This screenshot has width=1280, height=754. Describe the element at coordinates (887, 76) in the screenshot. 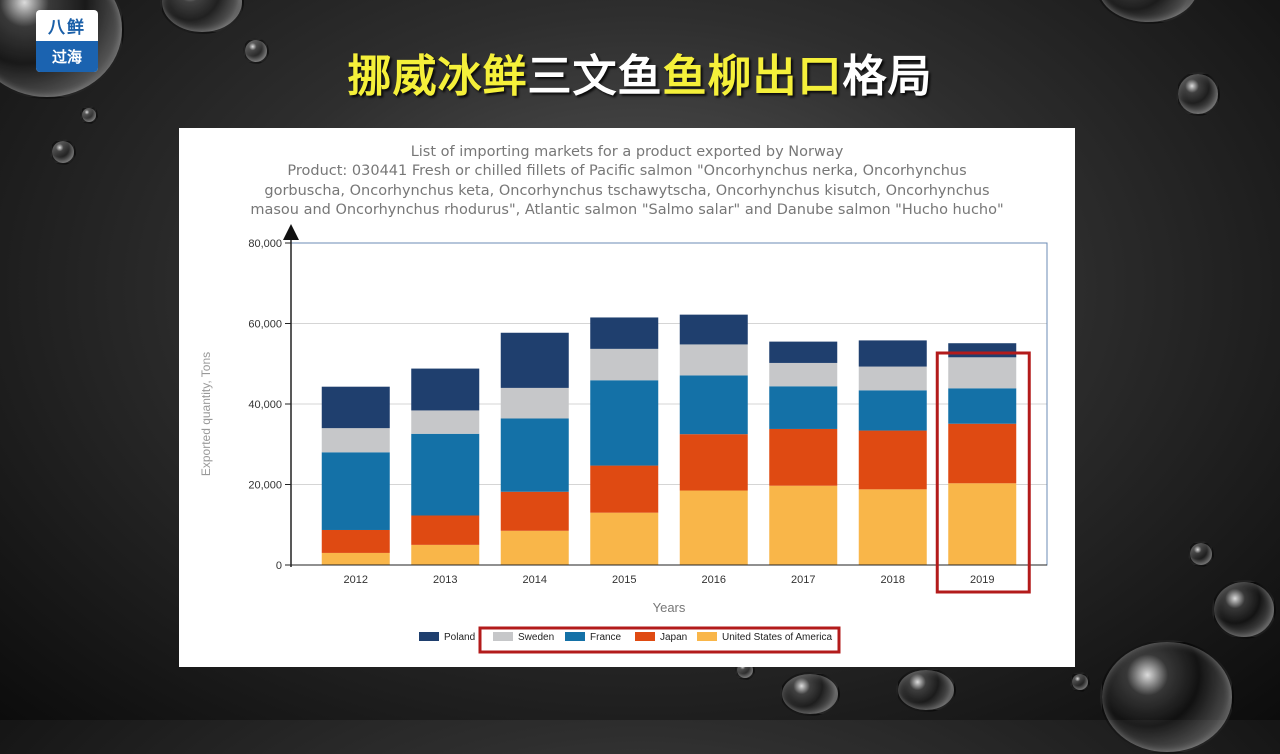

I see `title-part: 格局` at that location.